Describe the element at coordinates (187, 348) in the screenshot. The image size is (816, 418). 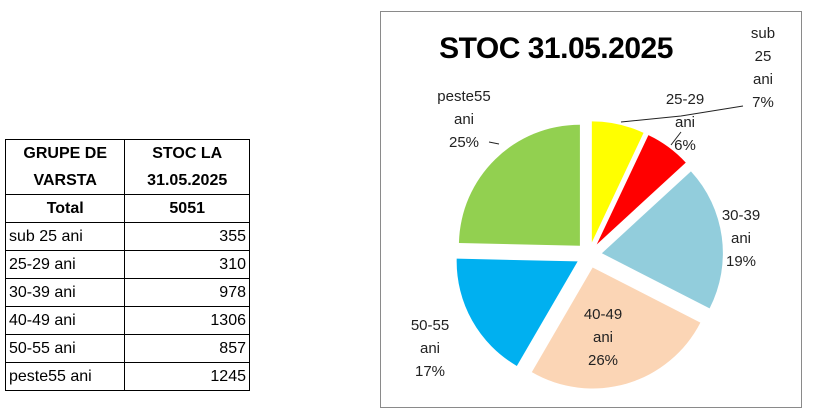
I see `row-value: 857` at that location.